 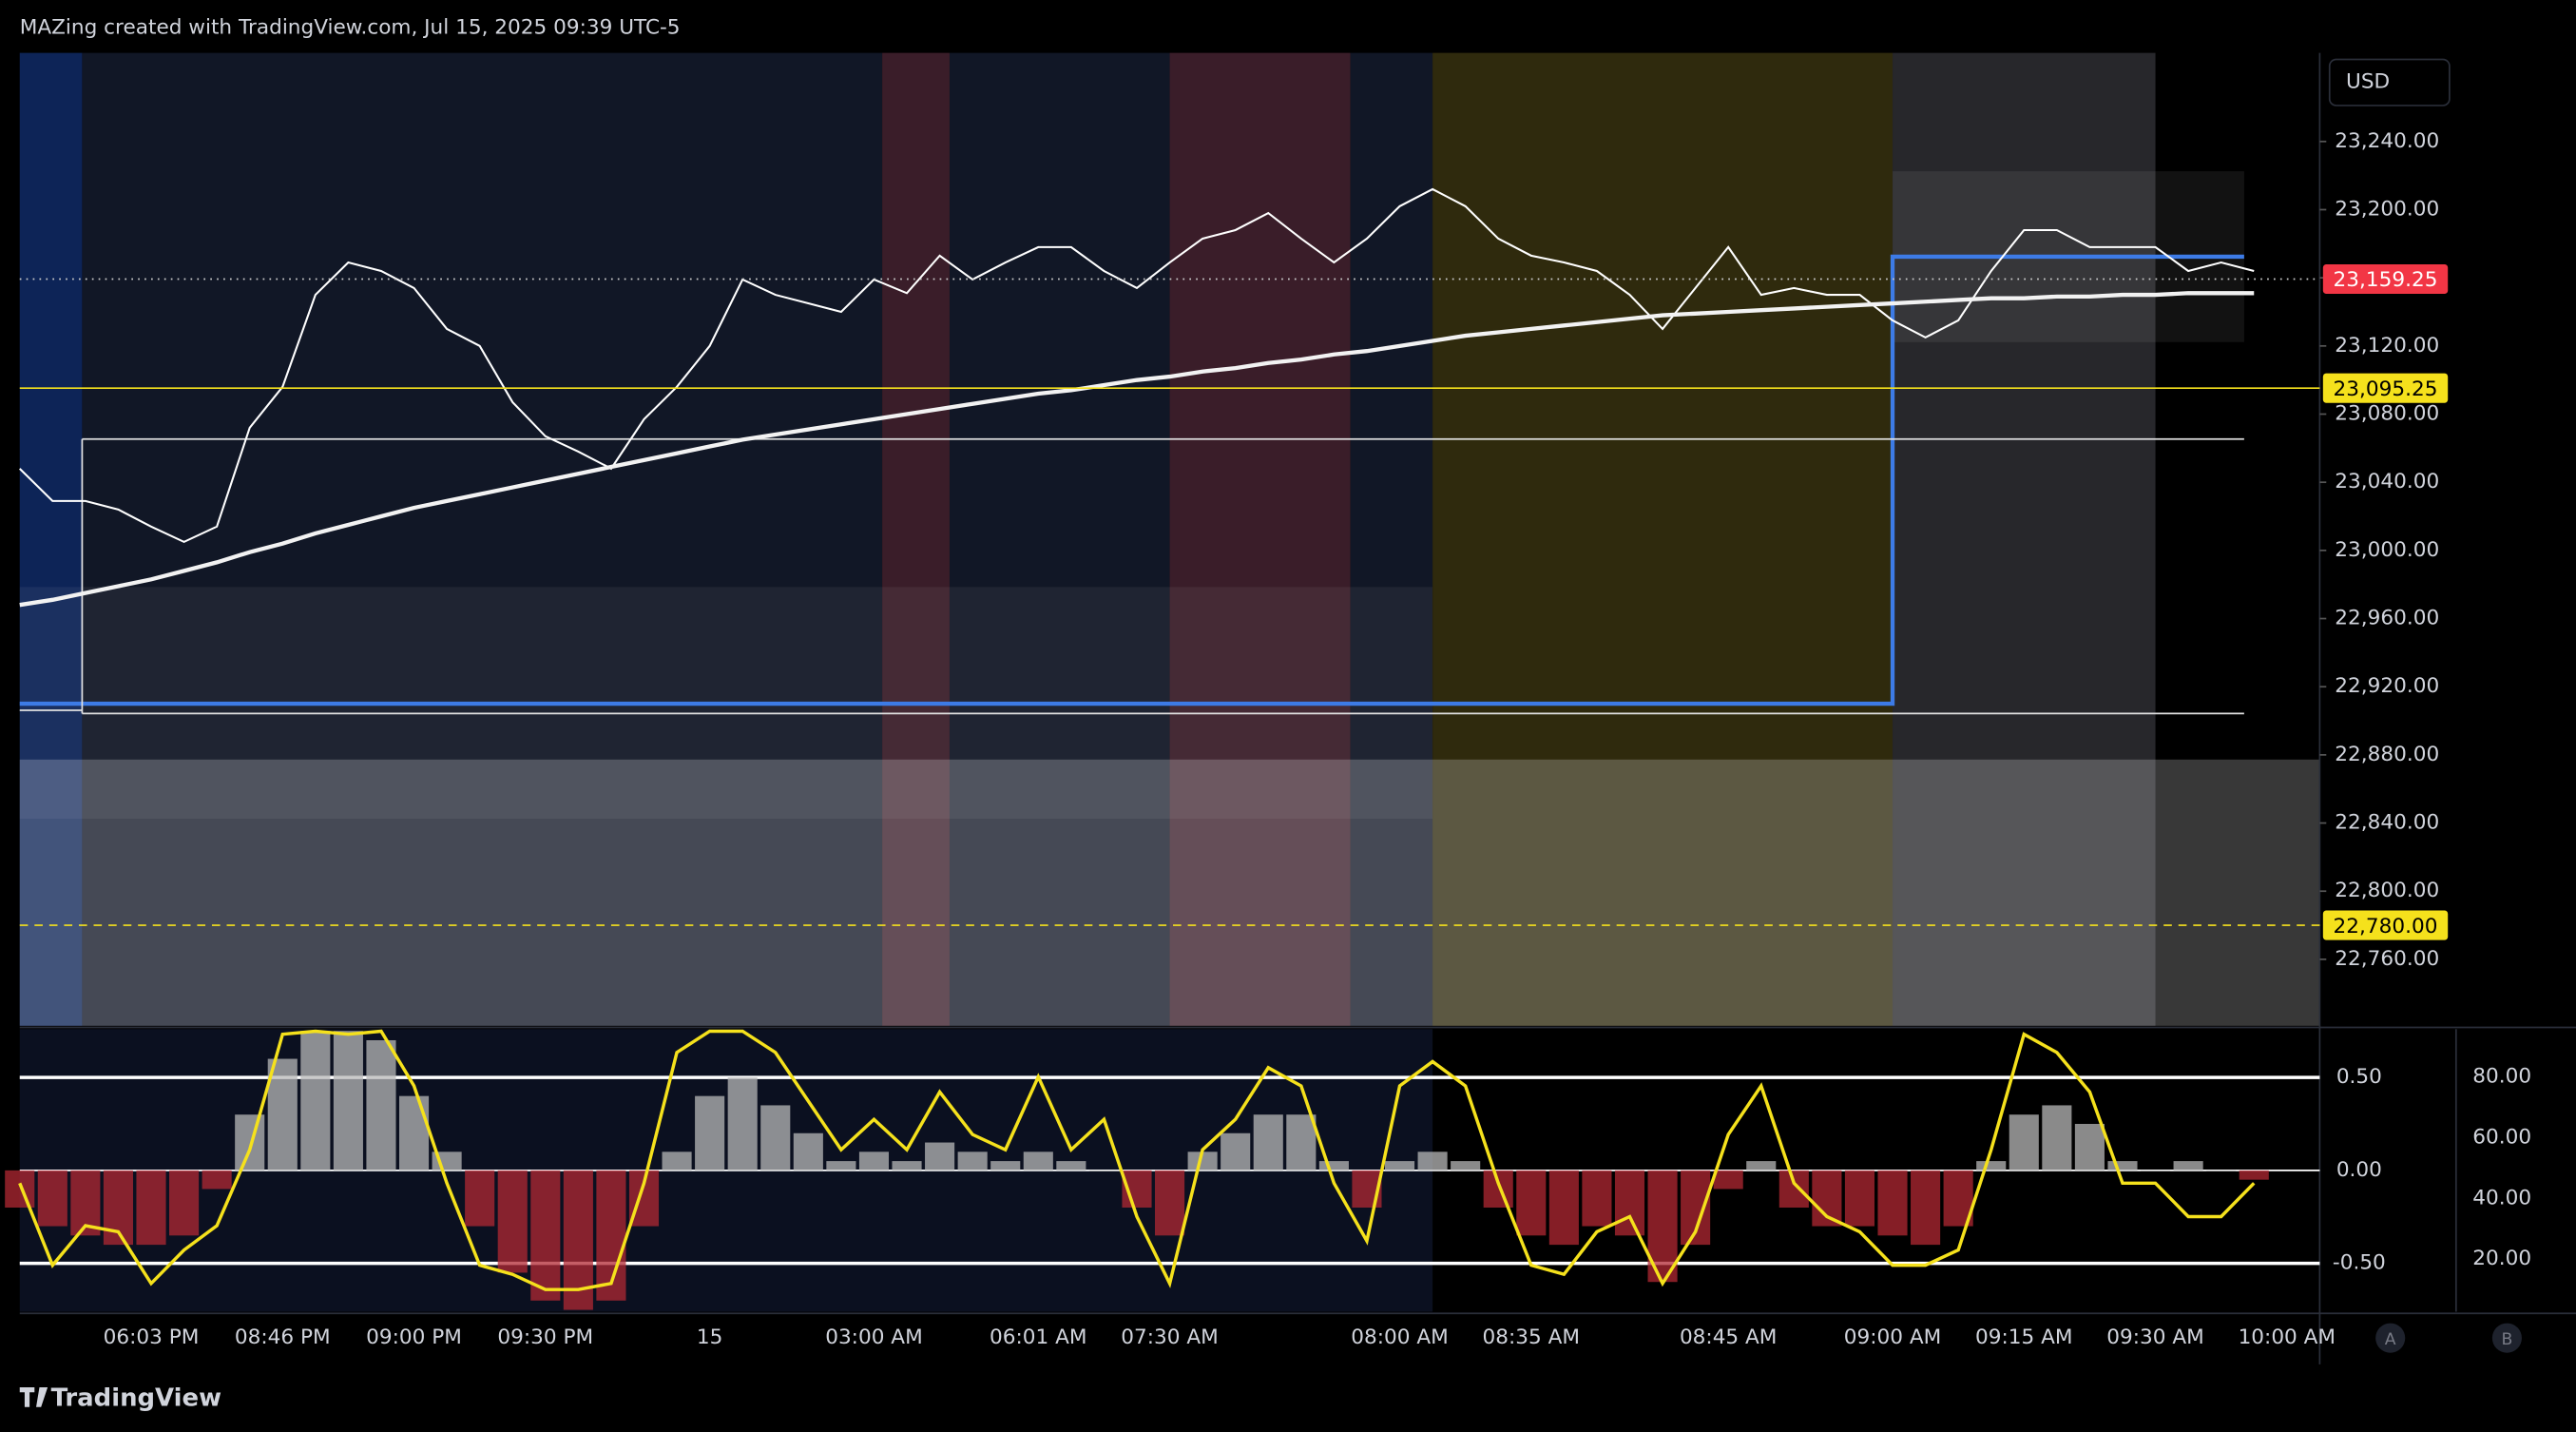 What do you see at coordinates (2387, 209) in the screenshot?
I see `y-tick-label: 23,200.00` at bounding box center [2387, 209].